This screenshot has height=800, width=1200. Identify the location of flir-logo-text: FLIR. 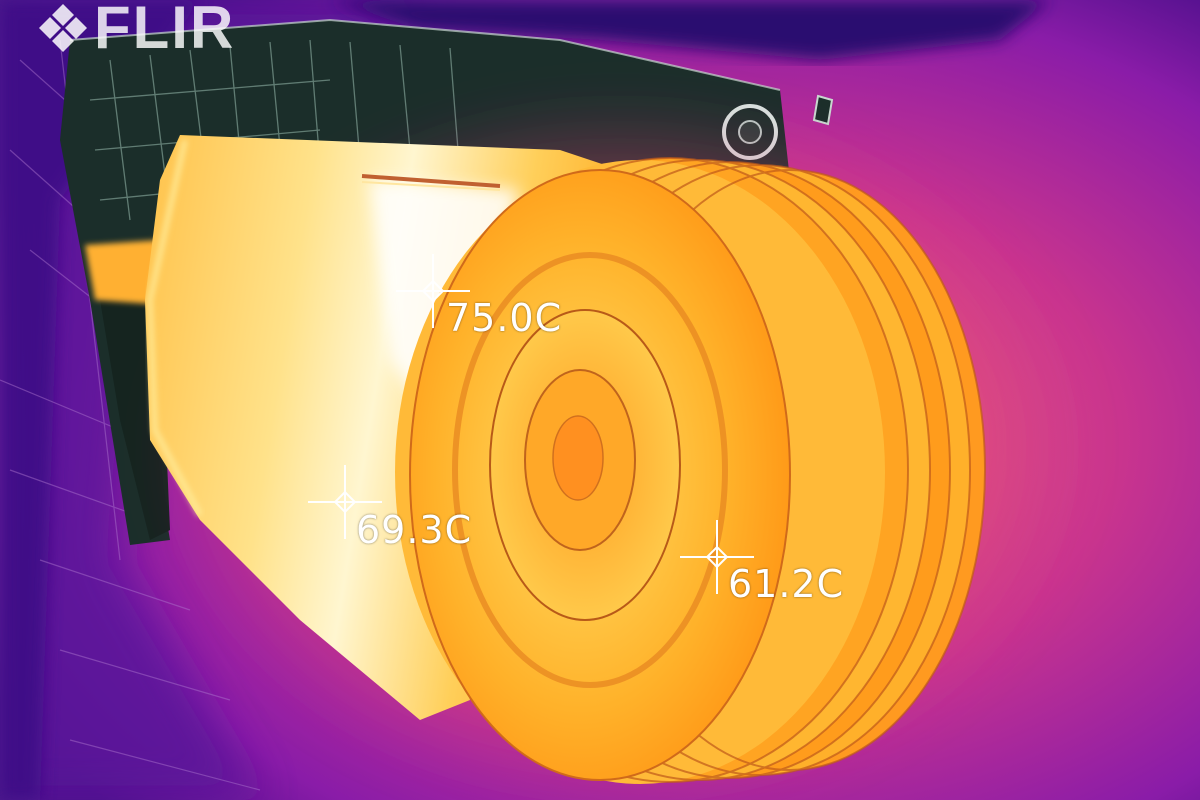
(165, 30).